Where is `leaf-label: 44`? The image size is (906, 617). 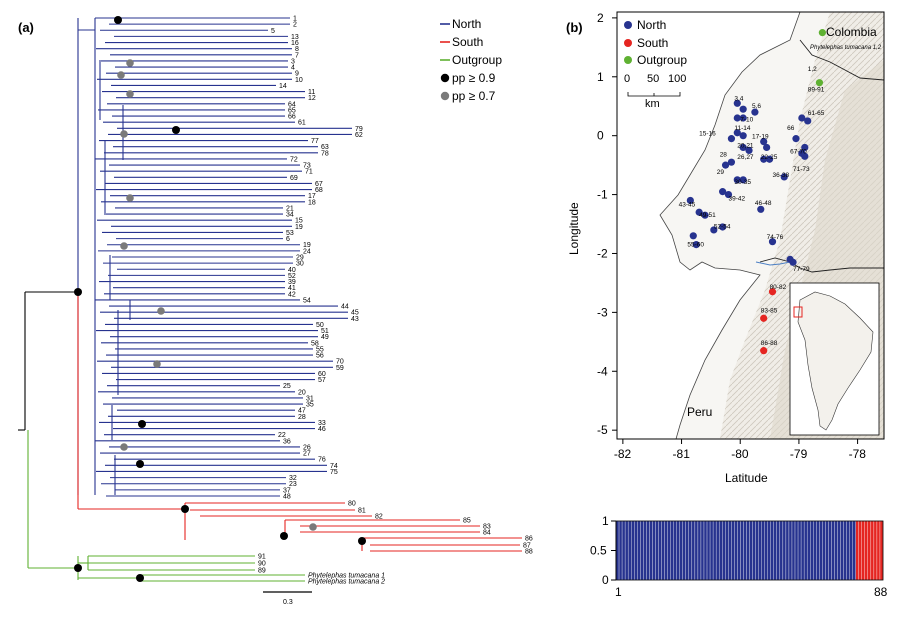 leaf-label: 44 is located at coordinates (345, 307).